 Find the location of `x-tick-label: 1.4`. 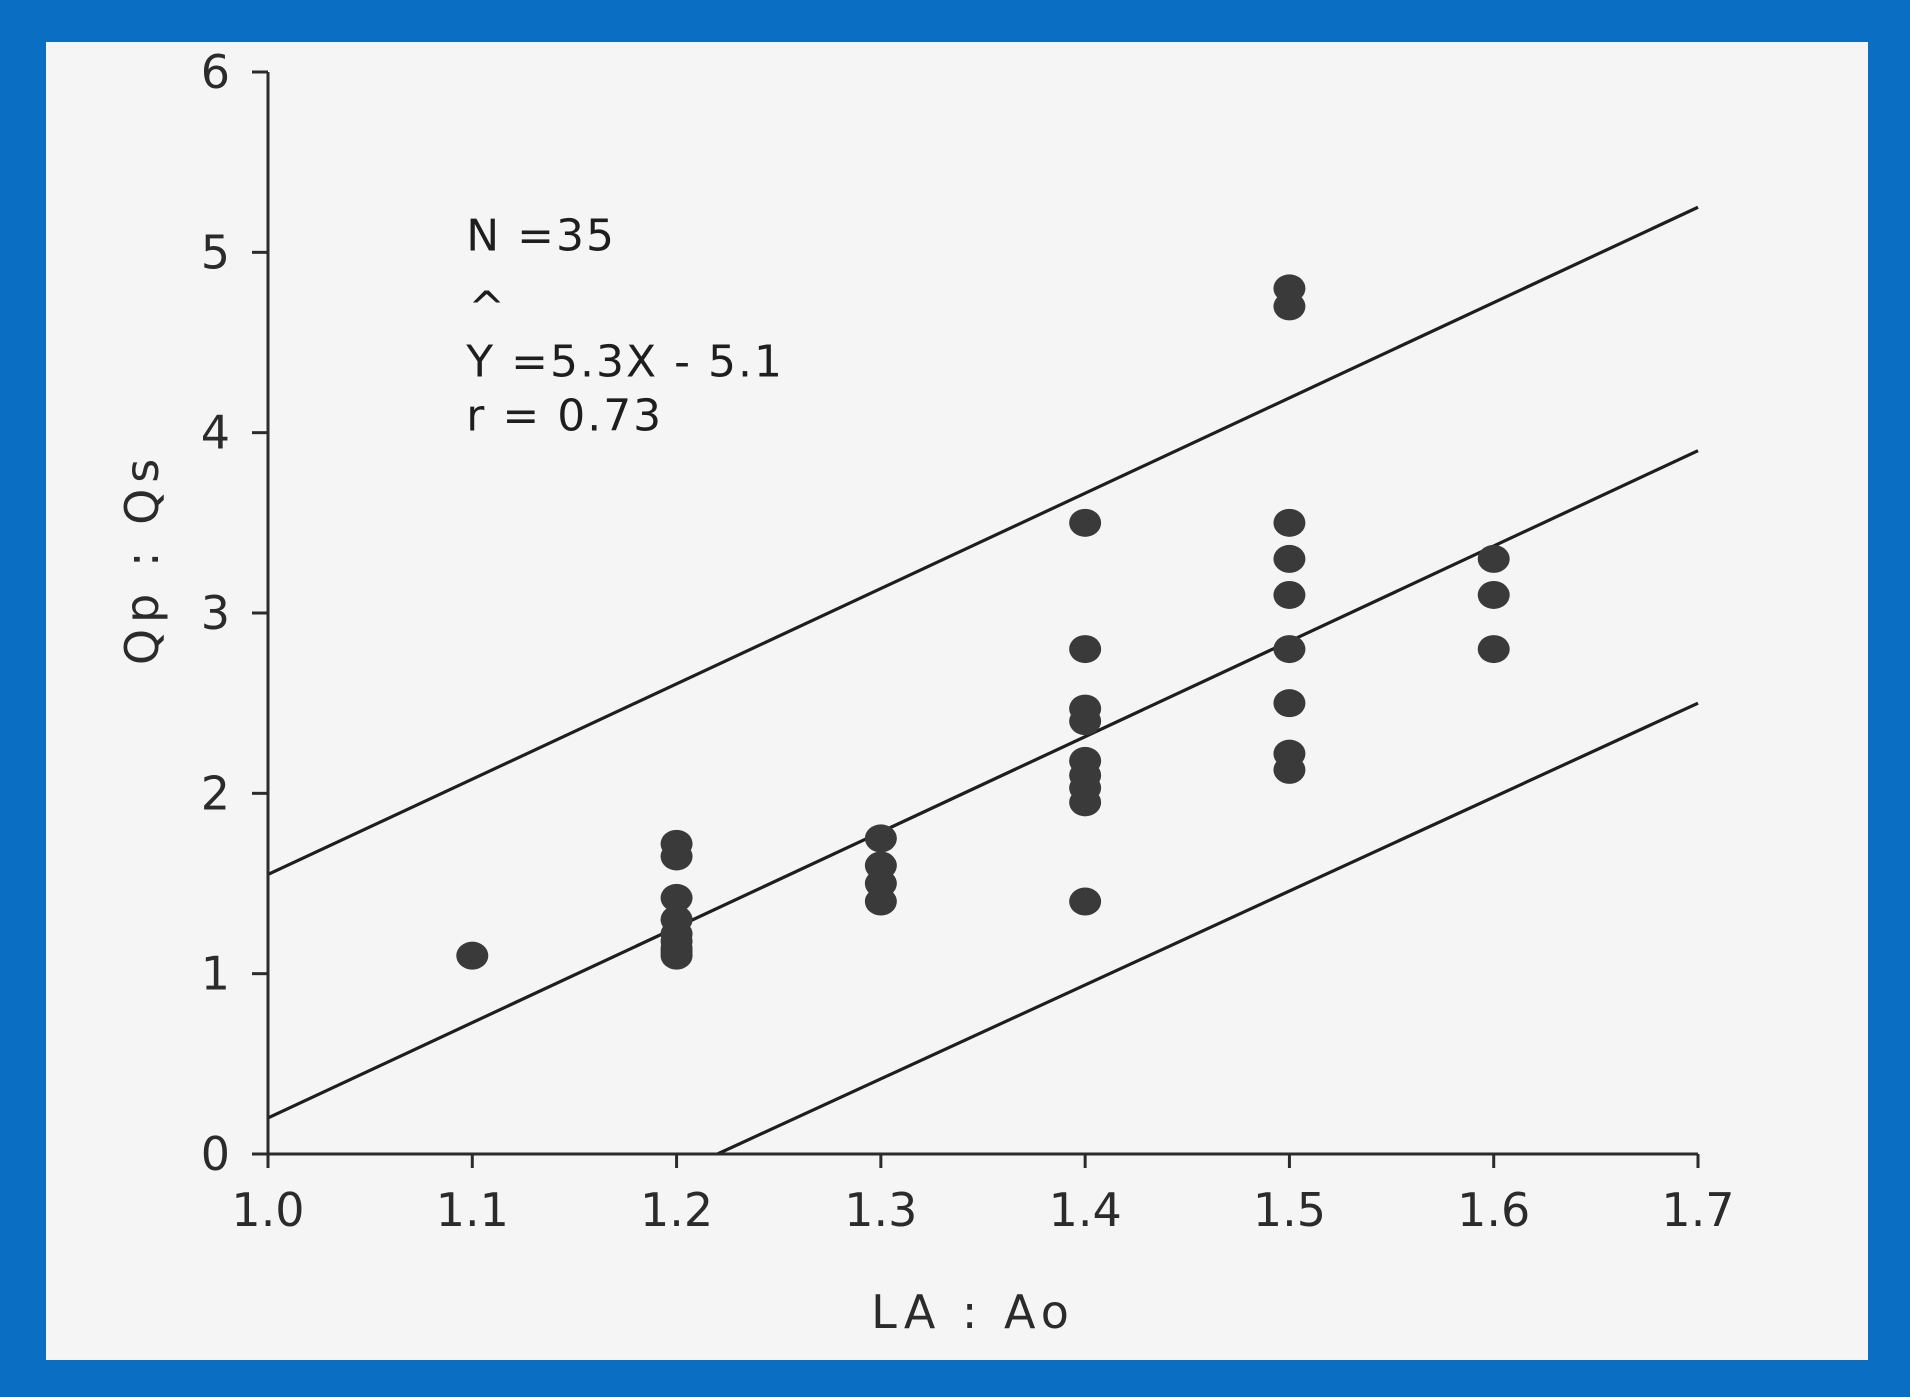

x-tick-label: 1.4 is located at coordinates (1085, 1210).